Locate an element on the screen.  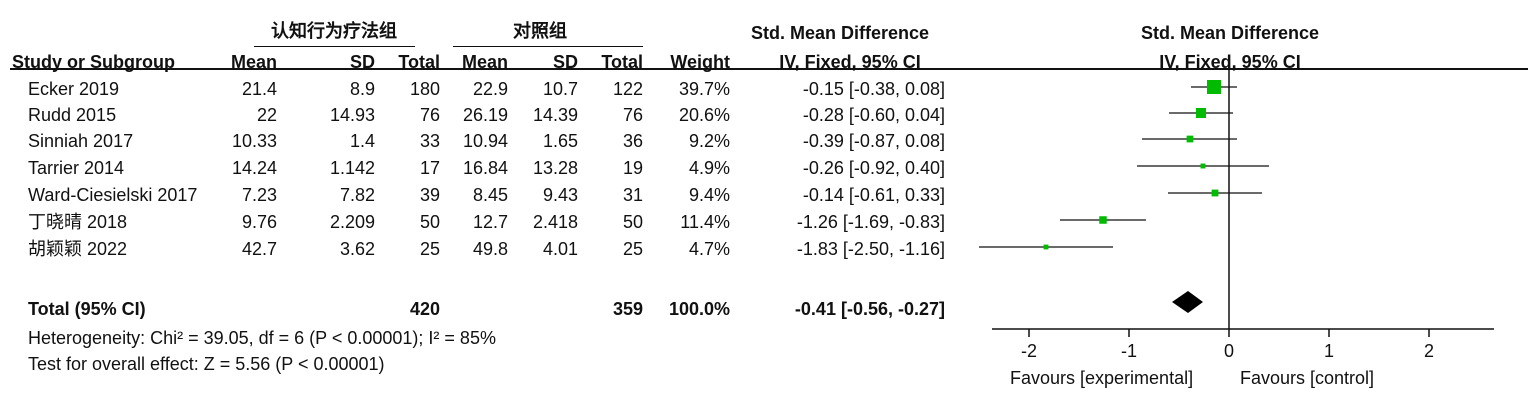
total-label: Total (95% CI) is located at coordinates (87, 309).